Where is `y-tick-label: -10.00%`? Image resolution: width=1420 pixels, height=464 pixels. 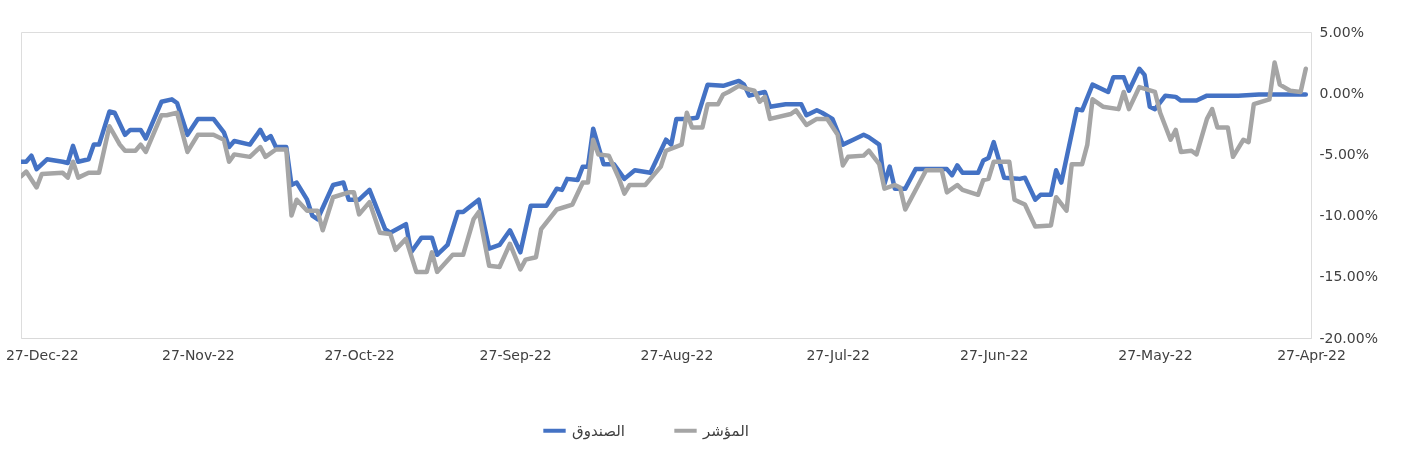 y-tick-label: -10.00% is located at coordinates (1348, 215).